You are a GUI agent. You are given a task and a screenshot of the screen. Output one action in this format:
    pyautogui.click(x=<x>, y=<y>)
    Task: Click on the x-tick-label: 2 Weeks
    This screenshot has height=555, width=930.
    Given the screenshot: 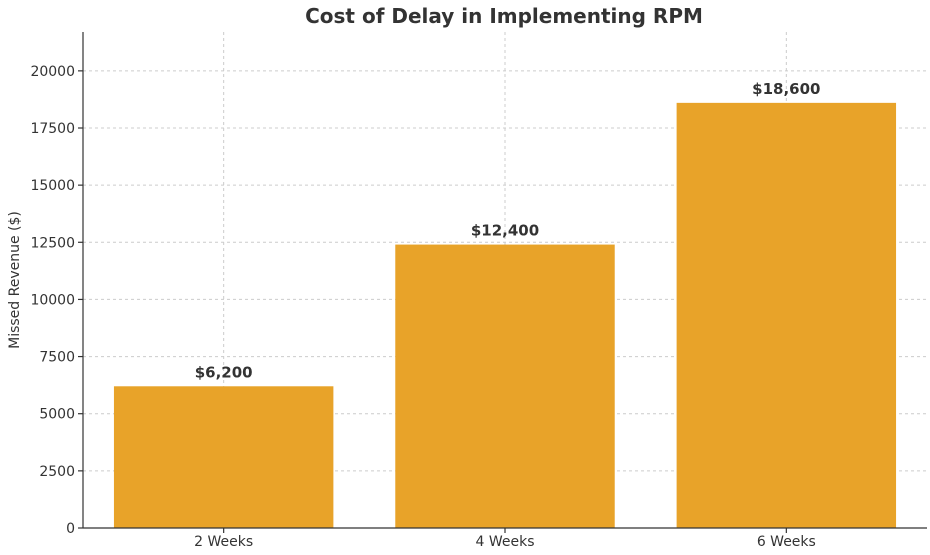 What is the action you would take?
    pyautogui.click(x=223, y=542)
    